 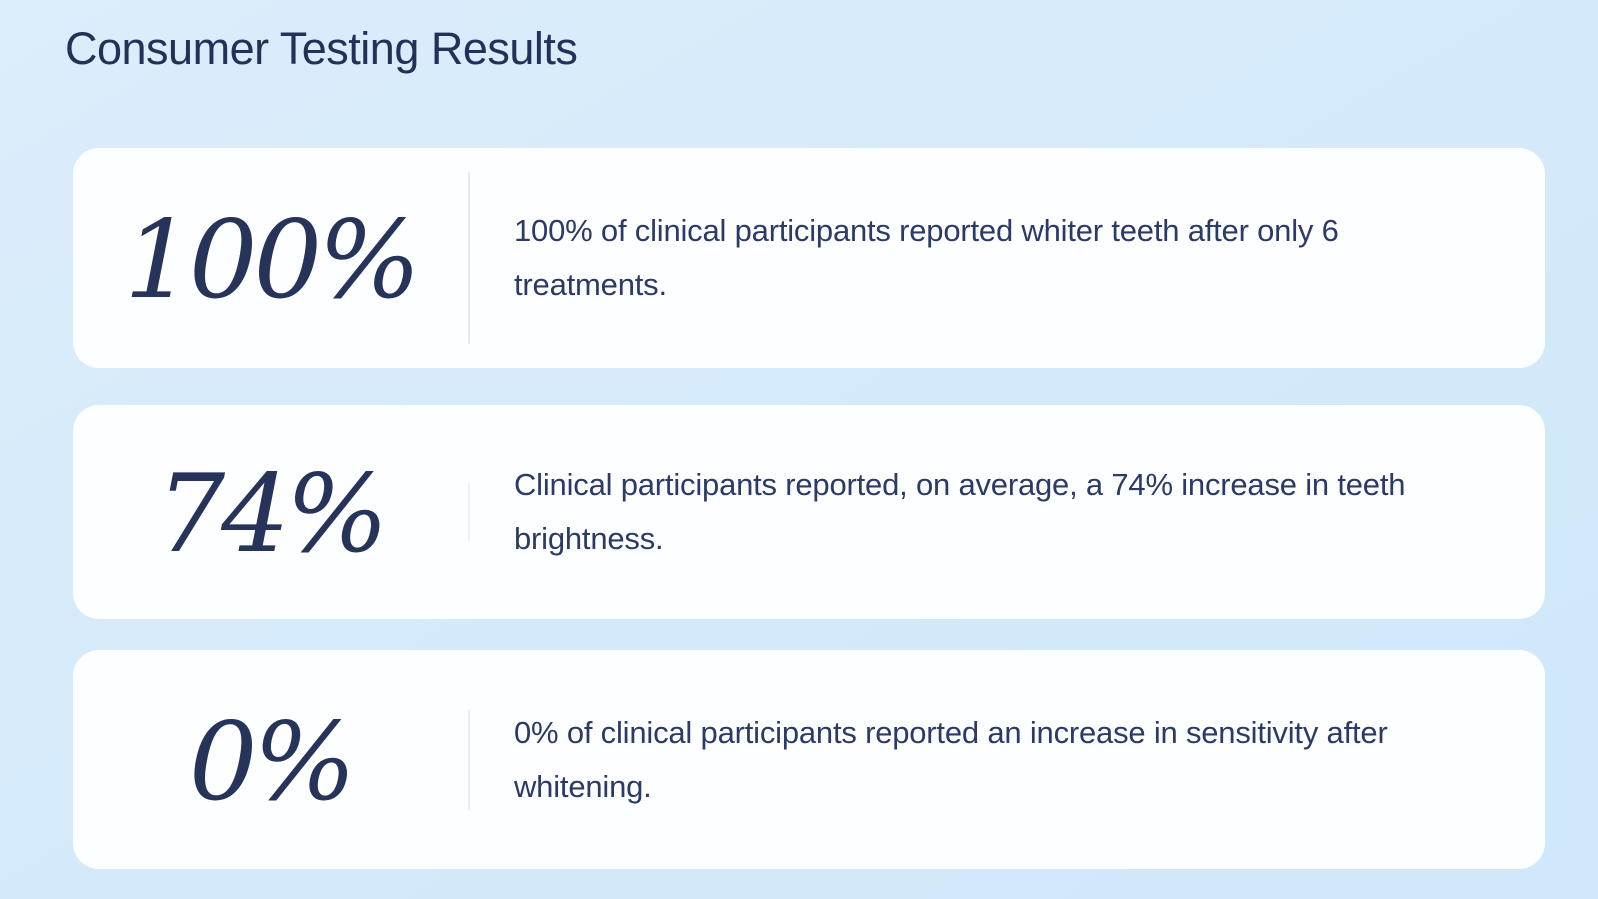 What do you see at coordinates (272, 762) in the screenshot?
I see `stat-value: 0%` at bounding box center [272, 762].